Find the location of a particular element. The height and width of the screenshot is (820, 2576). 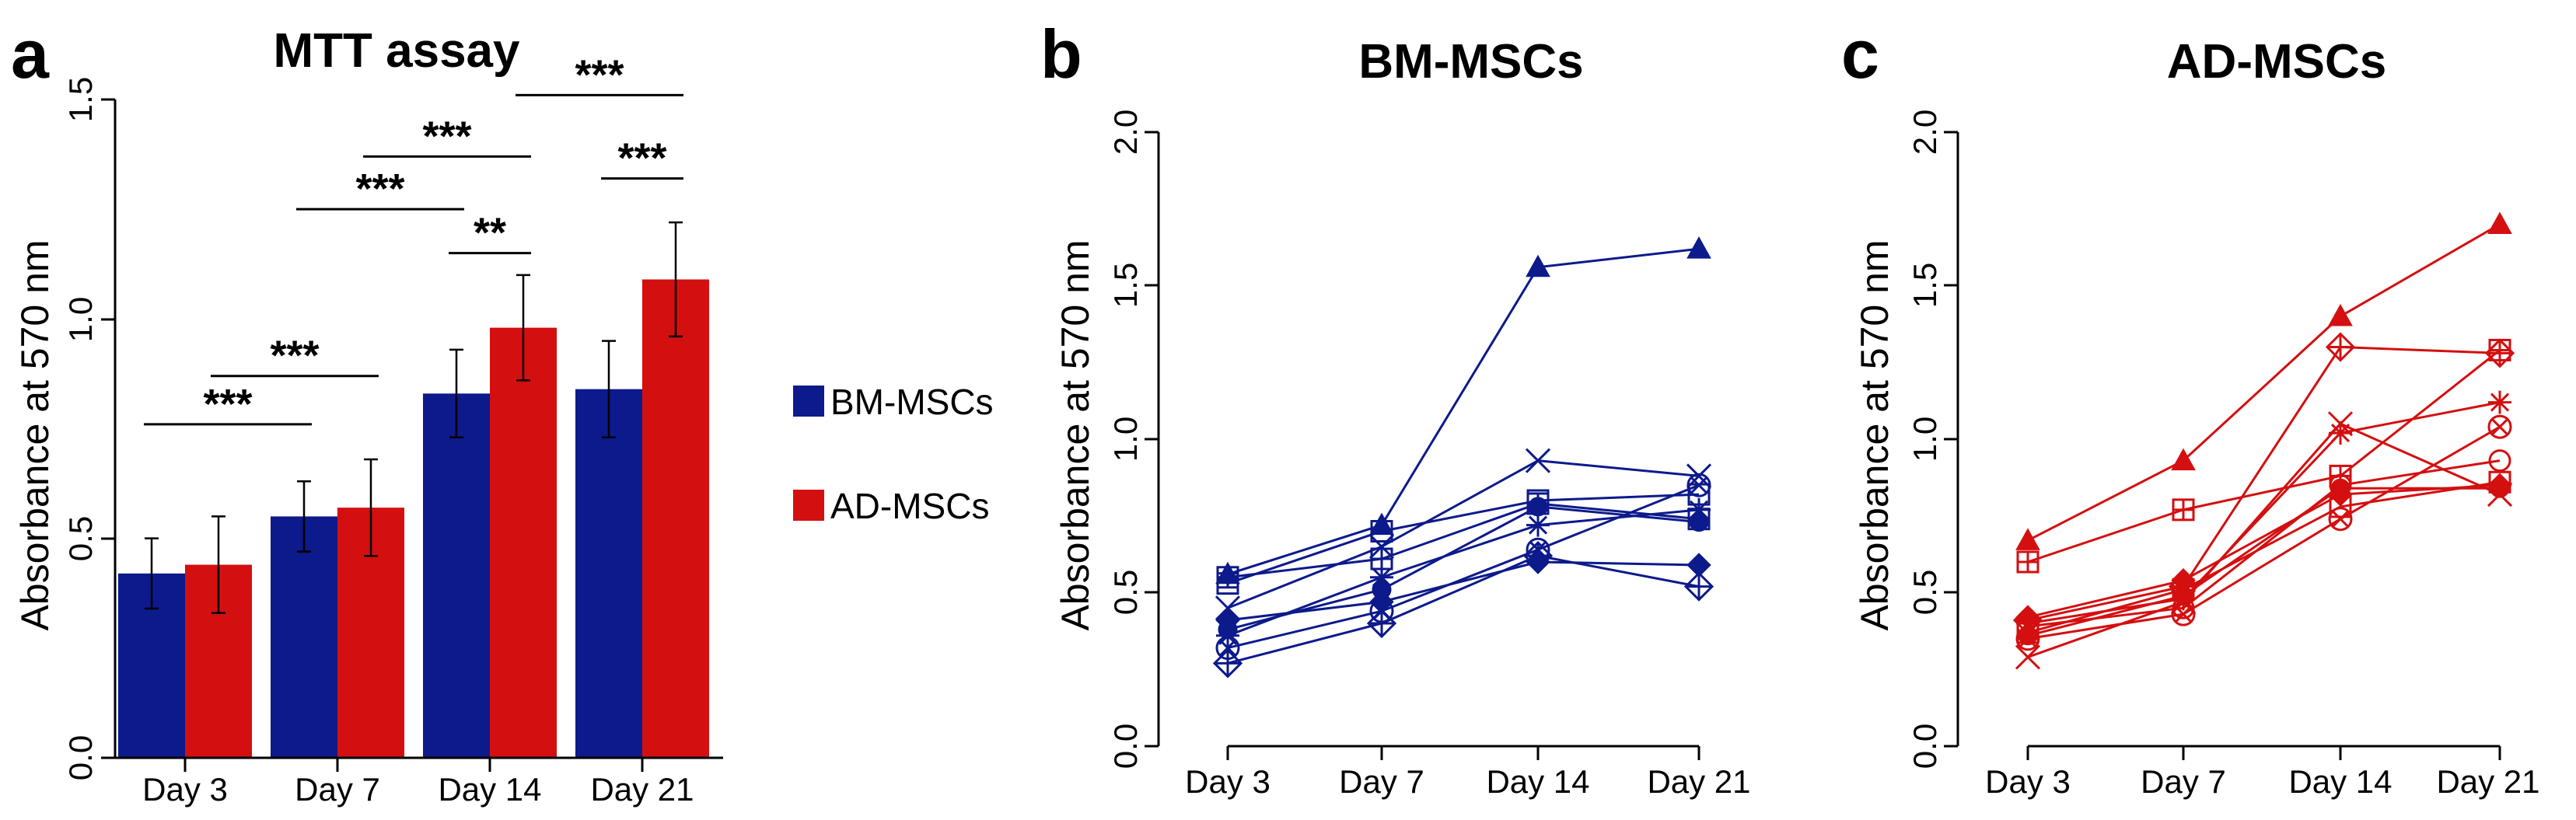

series-line-square is located at coordinates (2264, 557).